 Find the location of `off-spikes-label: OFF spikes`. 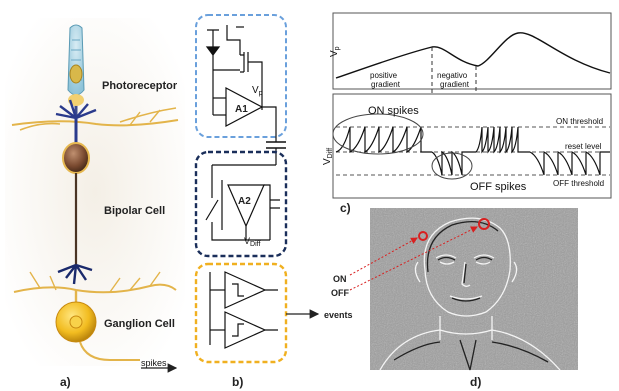

off-spikes-label: OFF spikes is located at coordinates (498, 187).